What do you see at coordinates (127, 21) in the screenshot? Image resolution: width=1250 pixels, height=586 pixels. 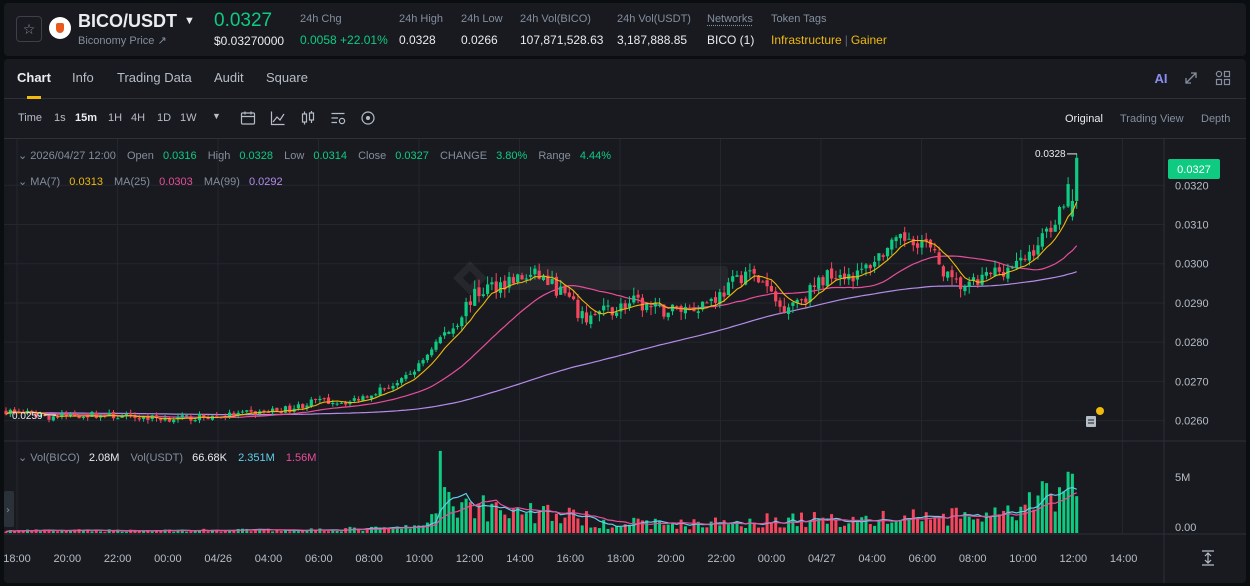 I see `pair-title: BICO/USDT` at bounding box center [127, 21].